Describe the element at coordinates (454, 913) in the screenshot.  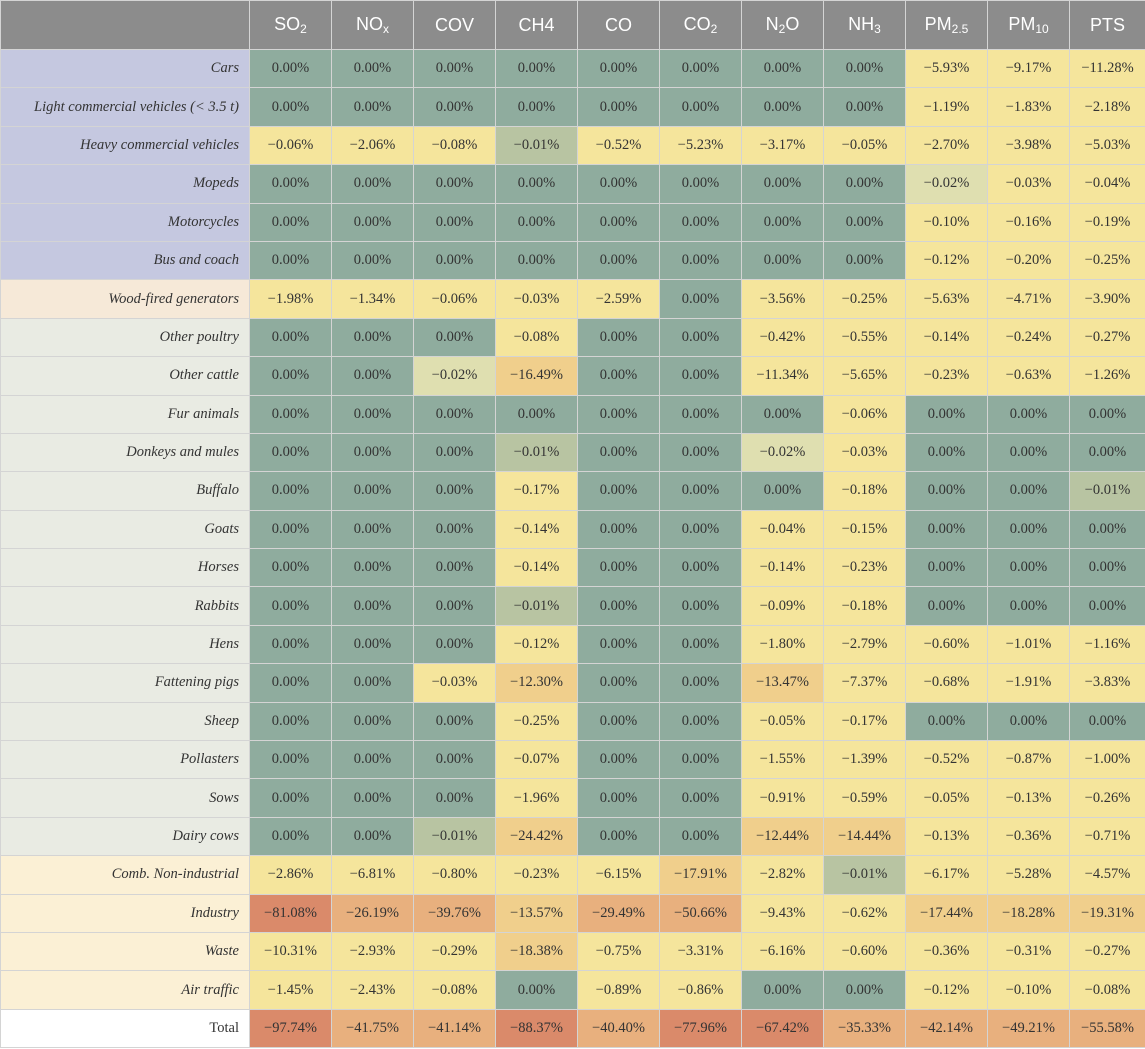
I see `value-cell: −39.76%` at that location.